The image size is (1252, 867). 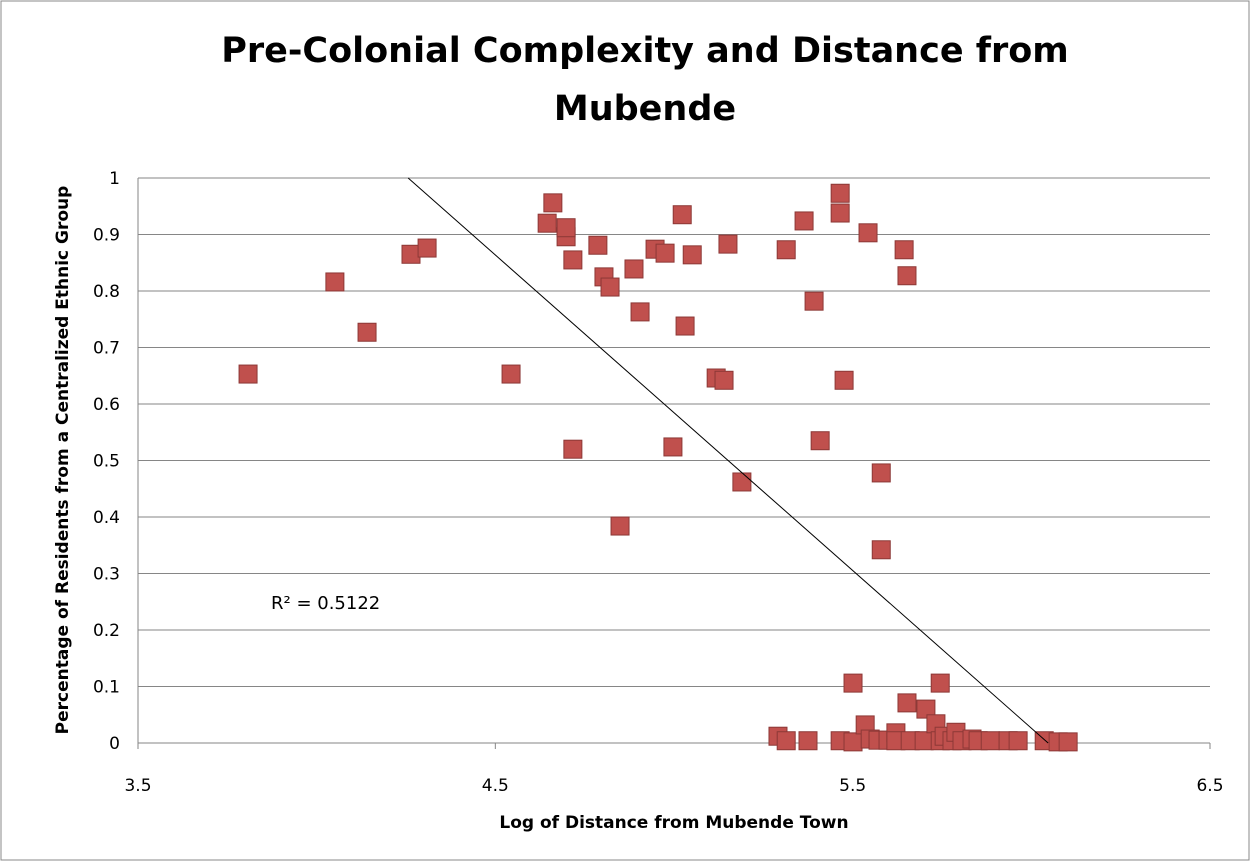 I want to click on y-tick-label: 0.5, so click(x=106, y=462).